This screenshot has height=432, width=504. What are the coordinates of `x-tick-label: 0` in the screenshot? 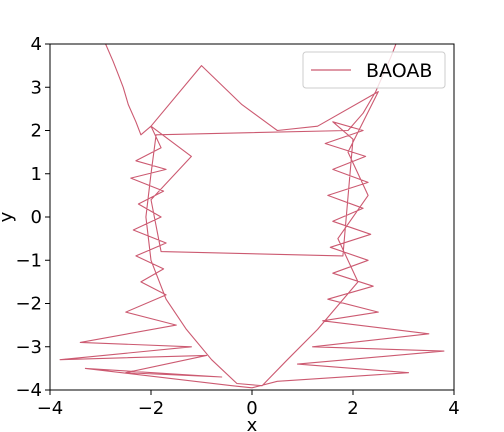 It's located at (251, 408).